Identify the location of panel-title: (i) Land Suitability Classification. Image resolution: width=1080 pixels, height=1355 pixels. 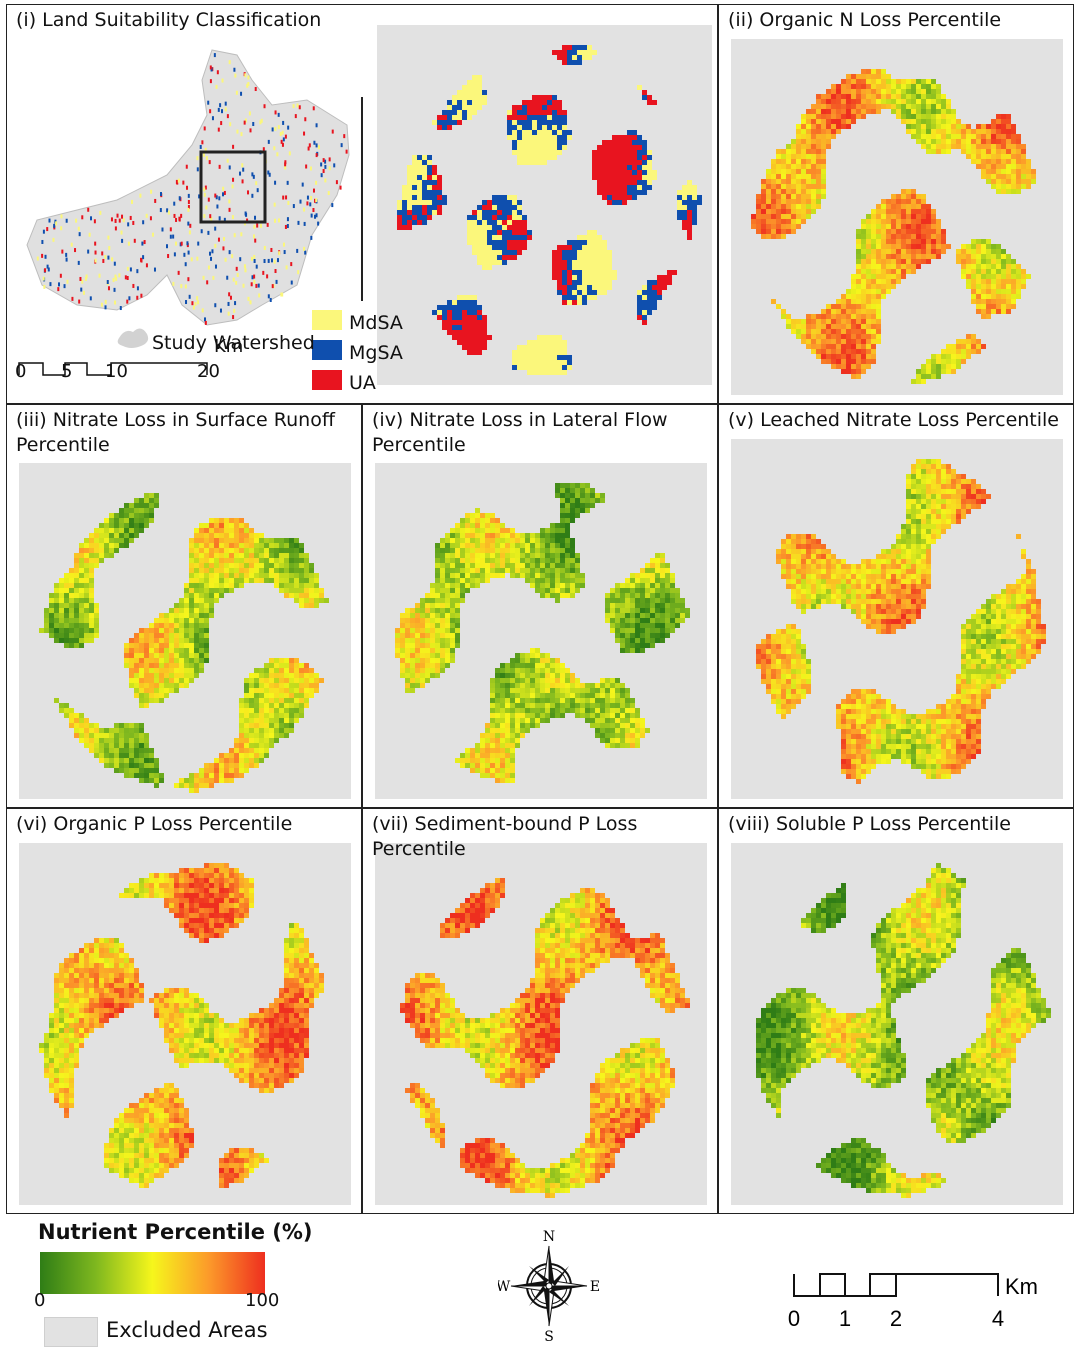
(169, 20).